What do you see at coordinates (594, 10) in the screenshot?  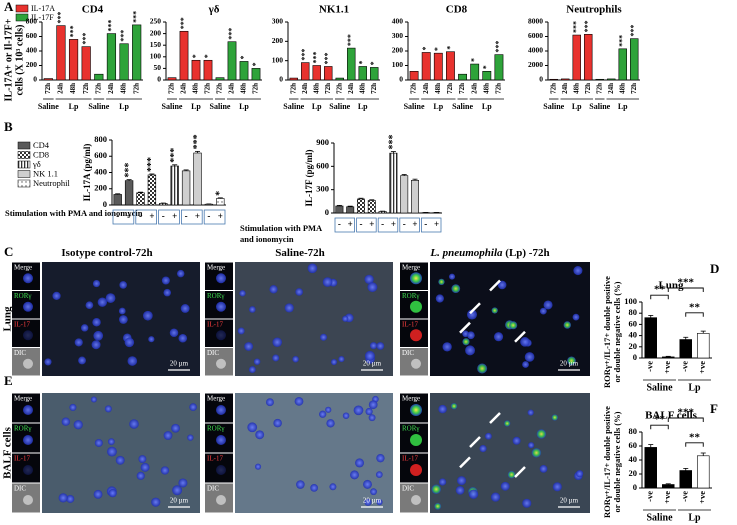 I see `chart-title: Neutrophils` at bounding box center [594, 10].